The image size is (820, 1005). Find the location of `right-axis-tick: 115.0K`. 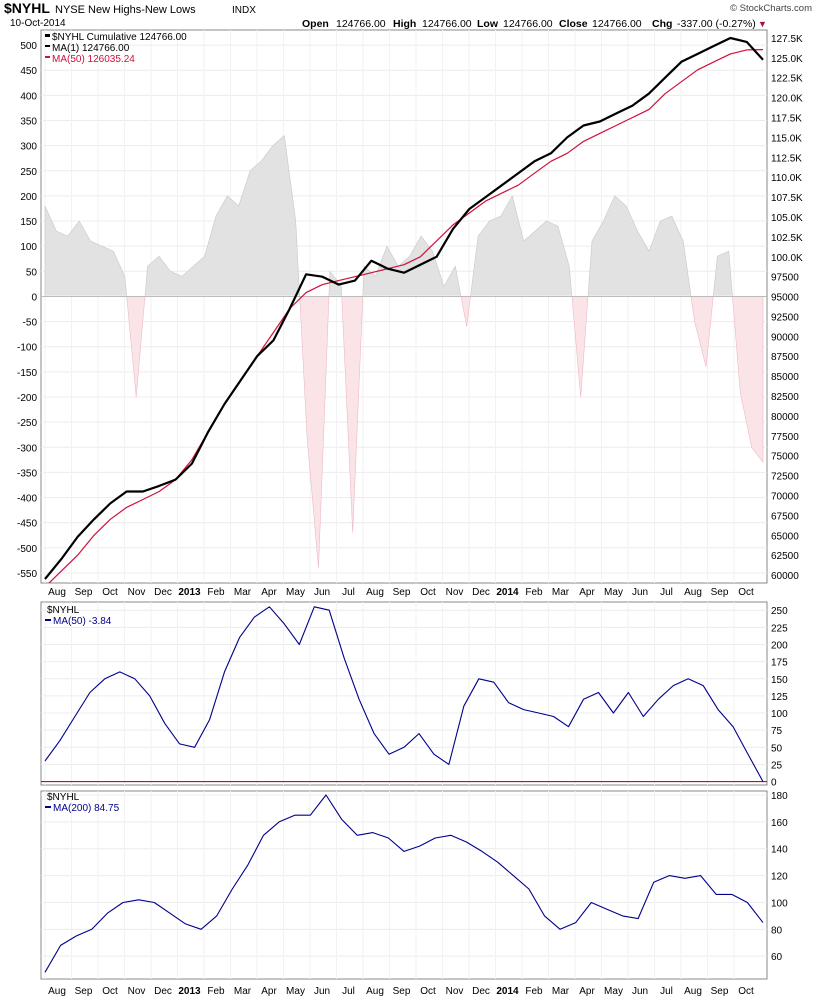

right-axis-tick: 115.0K is located at coordinates (786, 138).